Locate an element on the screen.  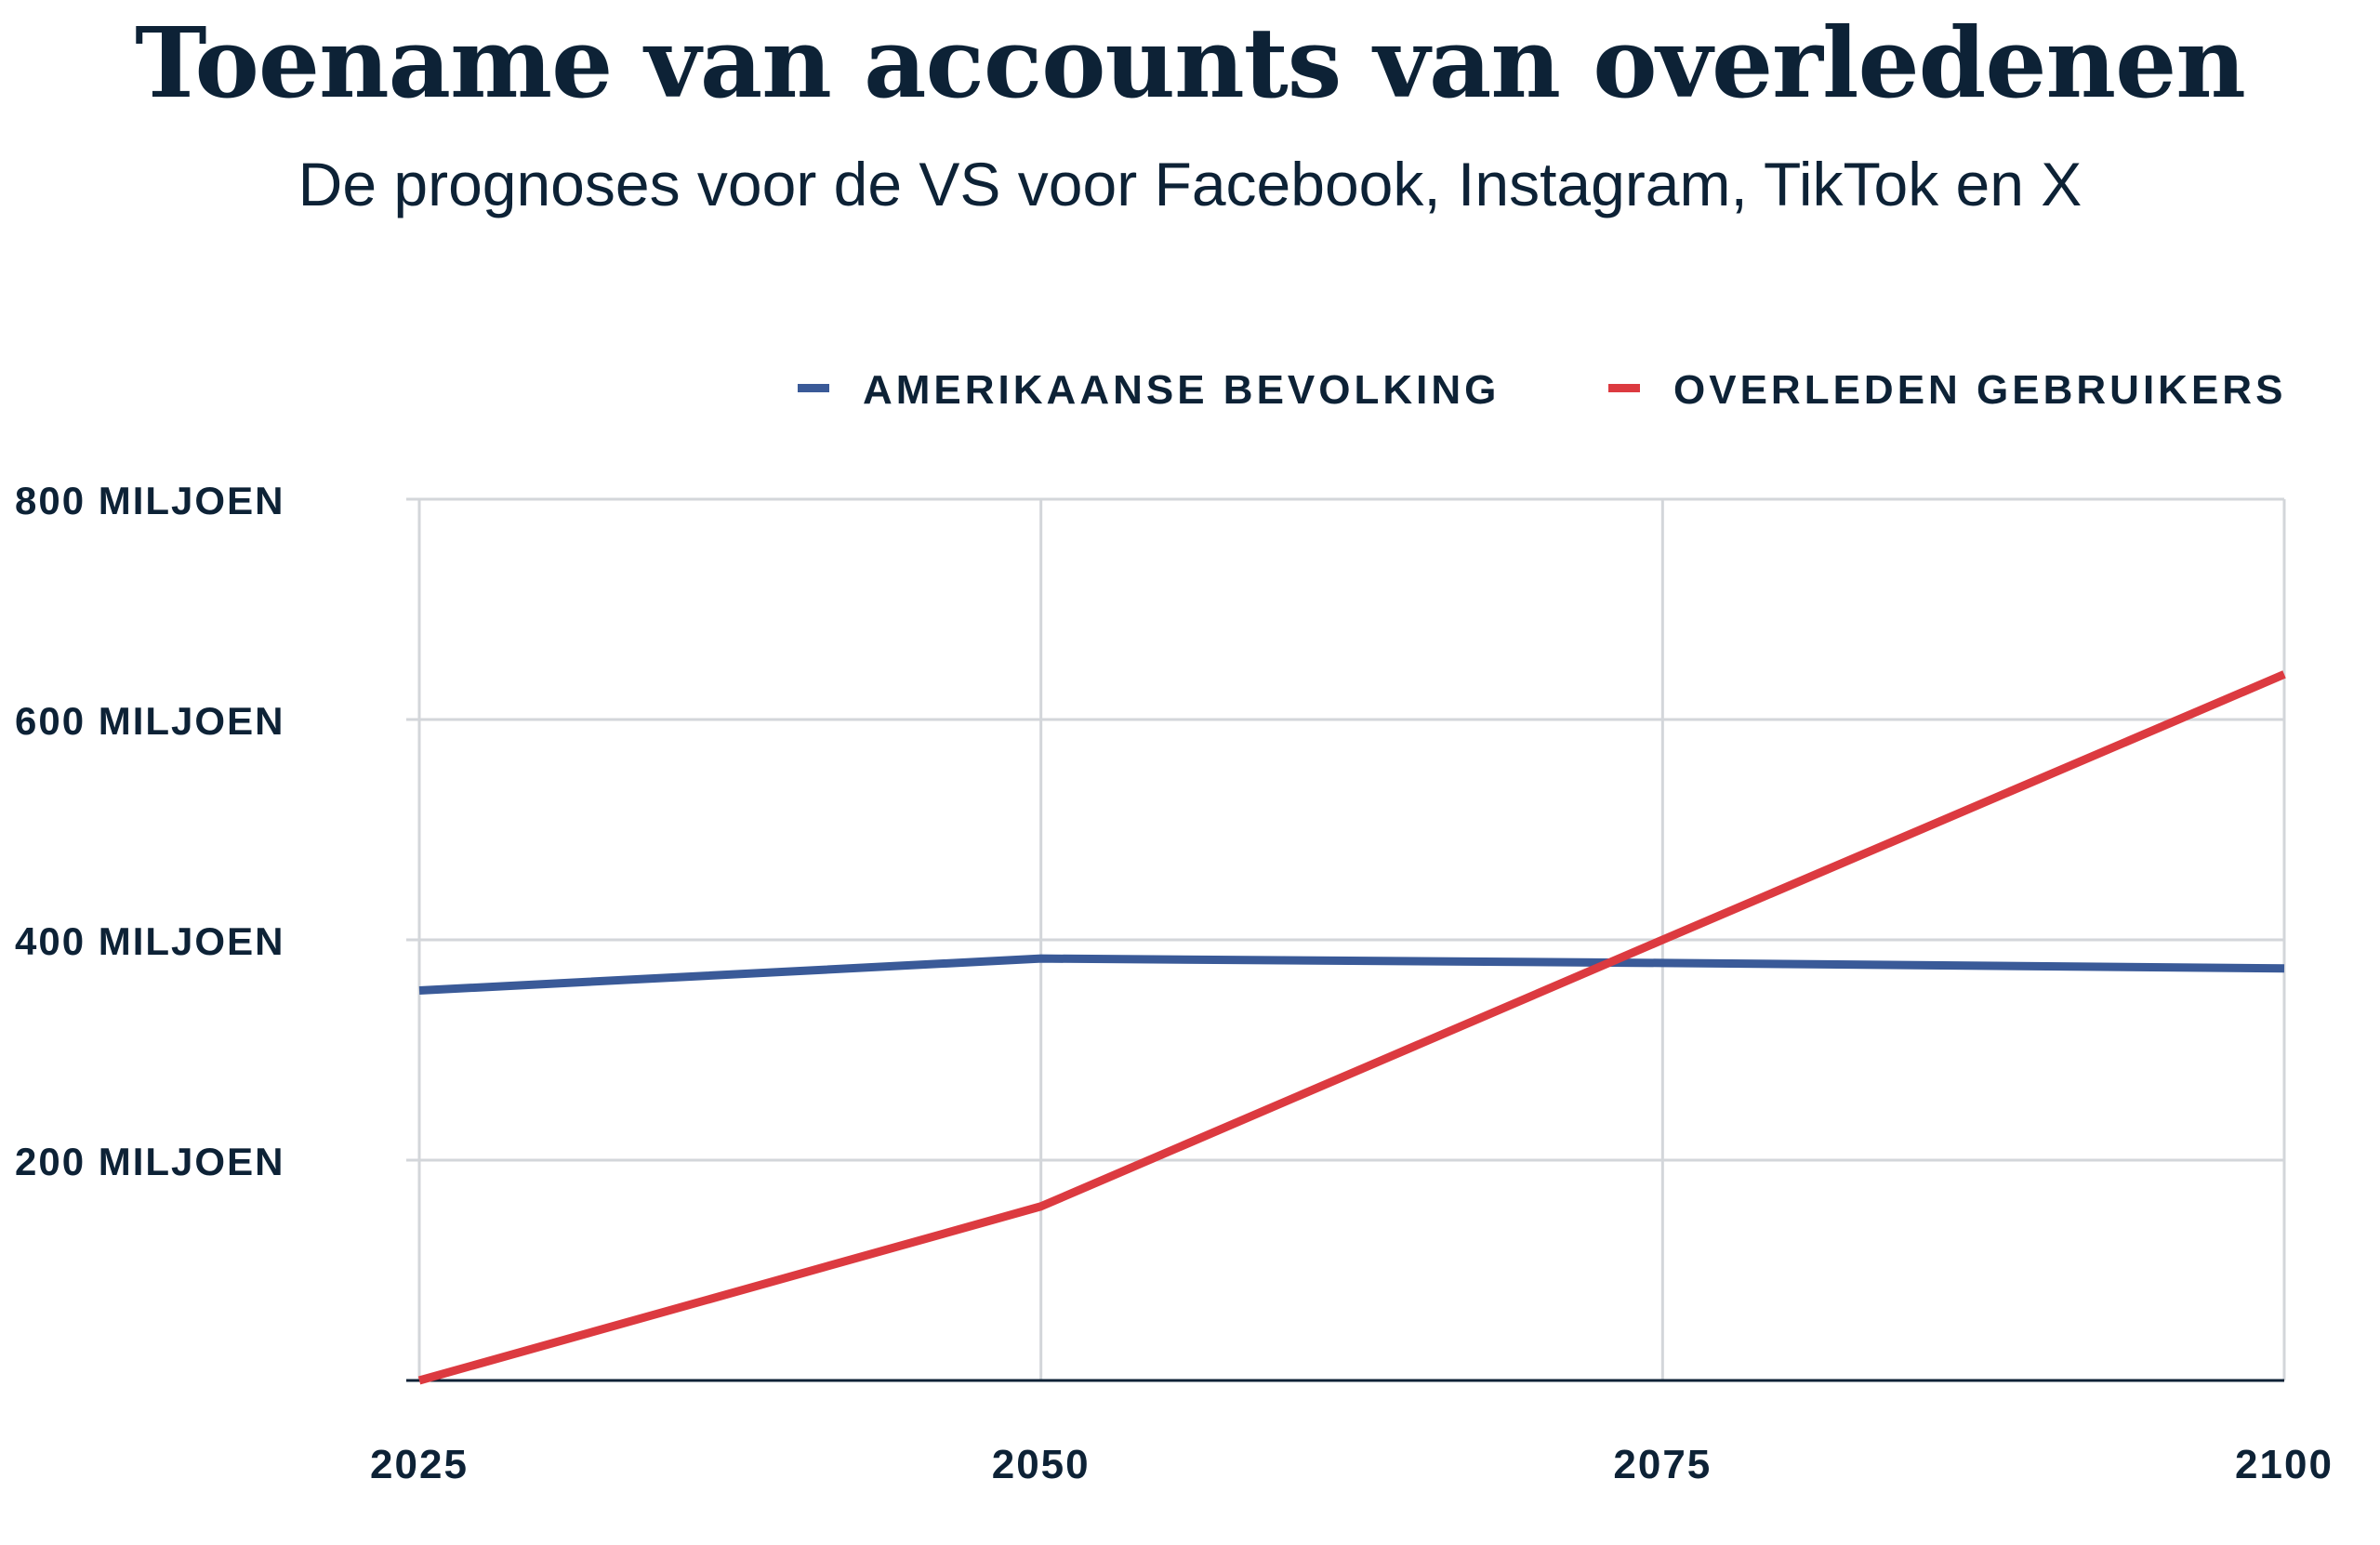
chart-title: Toename van accounts van overledenen is located at coordinates (1190, 63).